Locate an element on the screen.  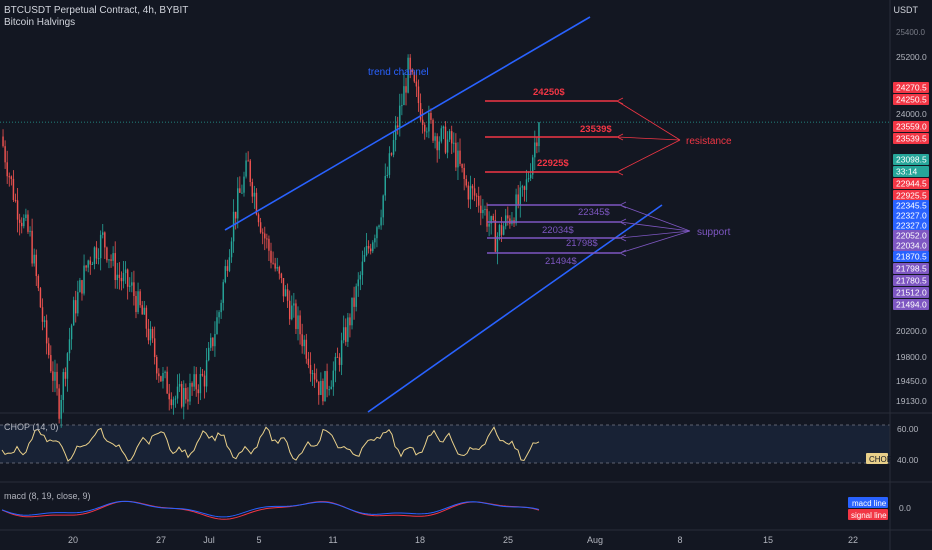
price-tag-label: 22944.5 is located at coordinates (911, 184).